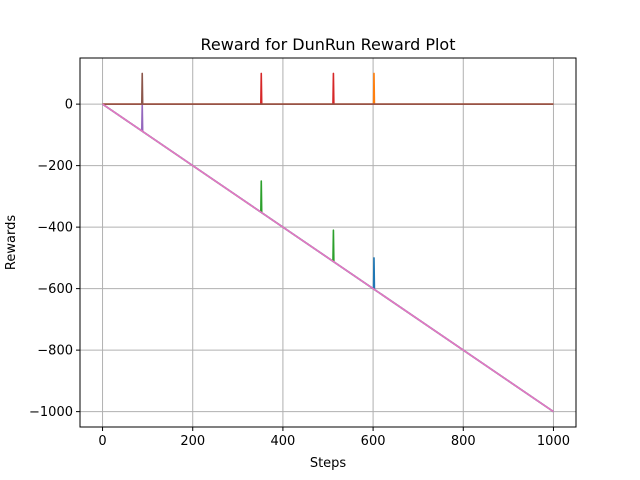 The height and width of the screenshot is (480, 640). What do you see at coordinates (463, 441) in the screenshot?
I see `x-tick-label: 800` at bounding box center [463, 441].